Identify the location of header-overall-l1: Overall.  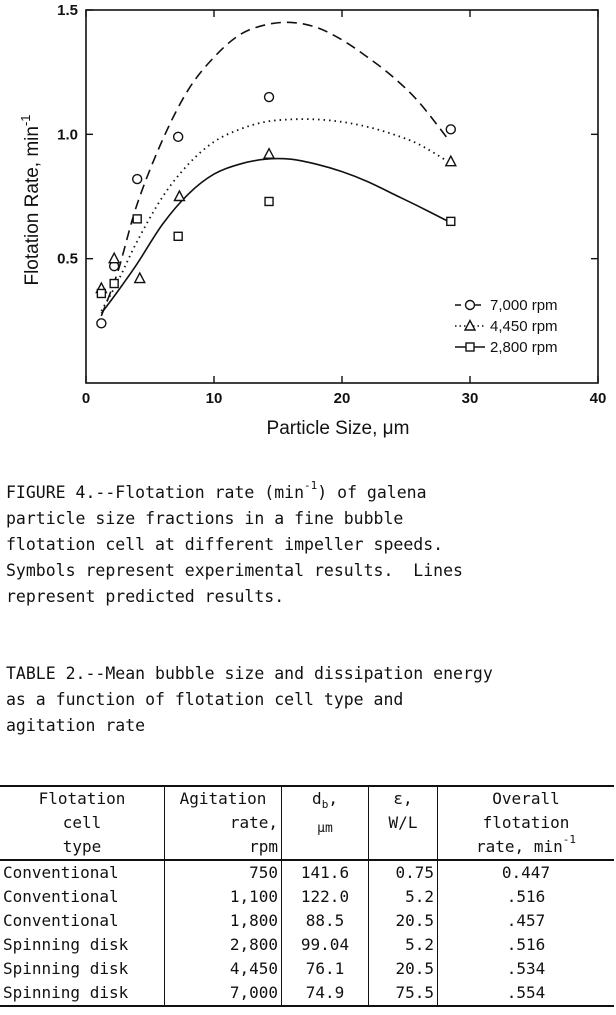
(526, 798).